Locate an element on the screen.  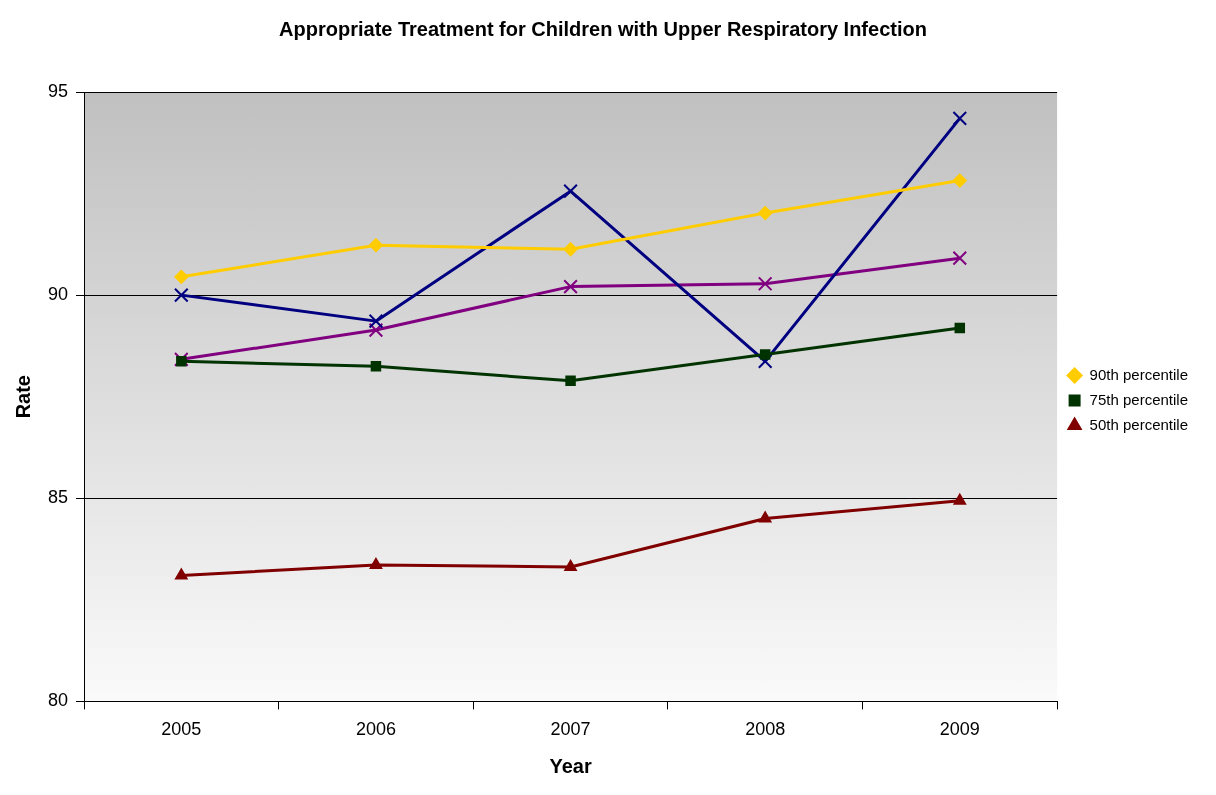
y-axis-title: Rate is located at coordinates (22, 397).